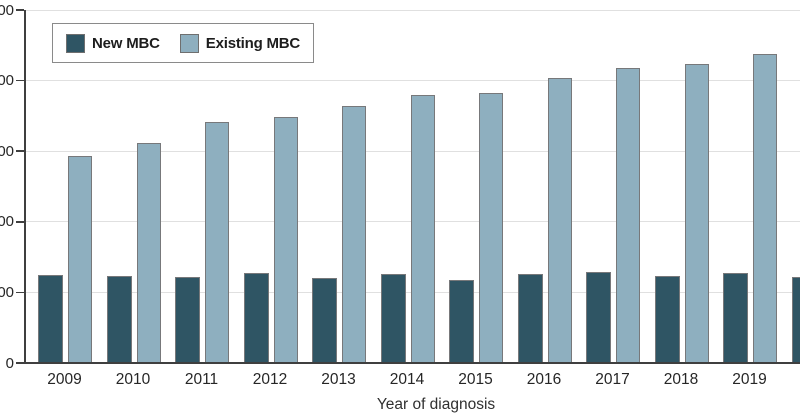 Image resolution: width=800 pixels, height=419 pixels. Describe the element at coordinates (422, 228) in the screenshot. I see `bar-existing-mbc-2014` at that location.